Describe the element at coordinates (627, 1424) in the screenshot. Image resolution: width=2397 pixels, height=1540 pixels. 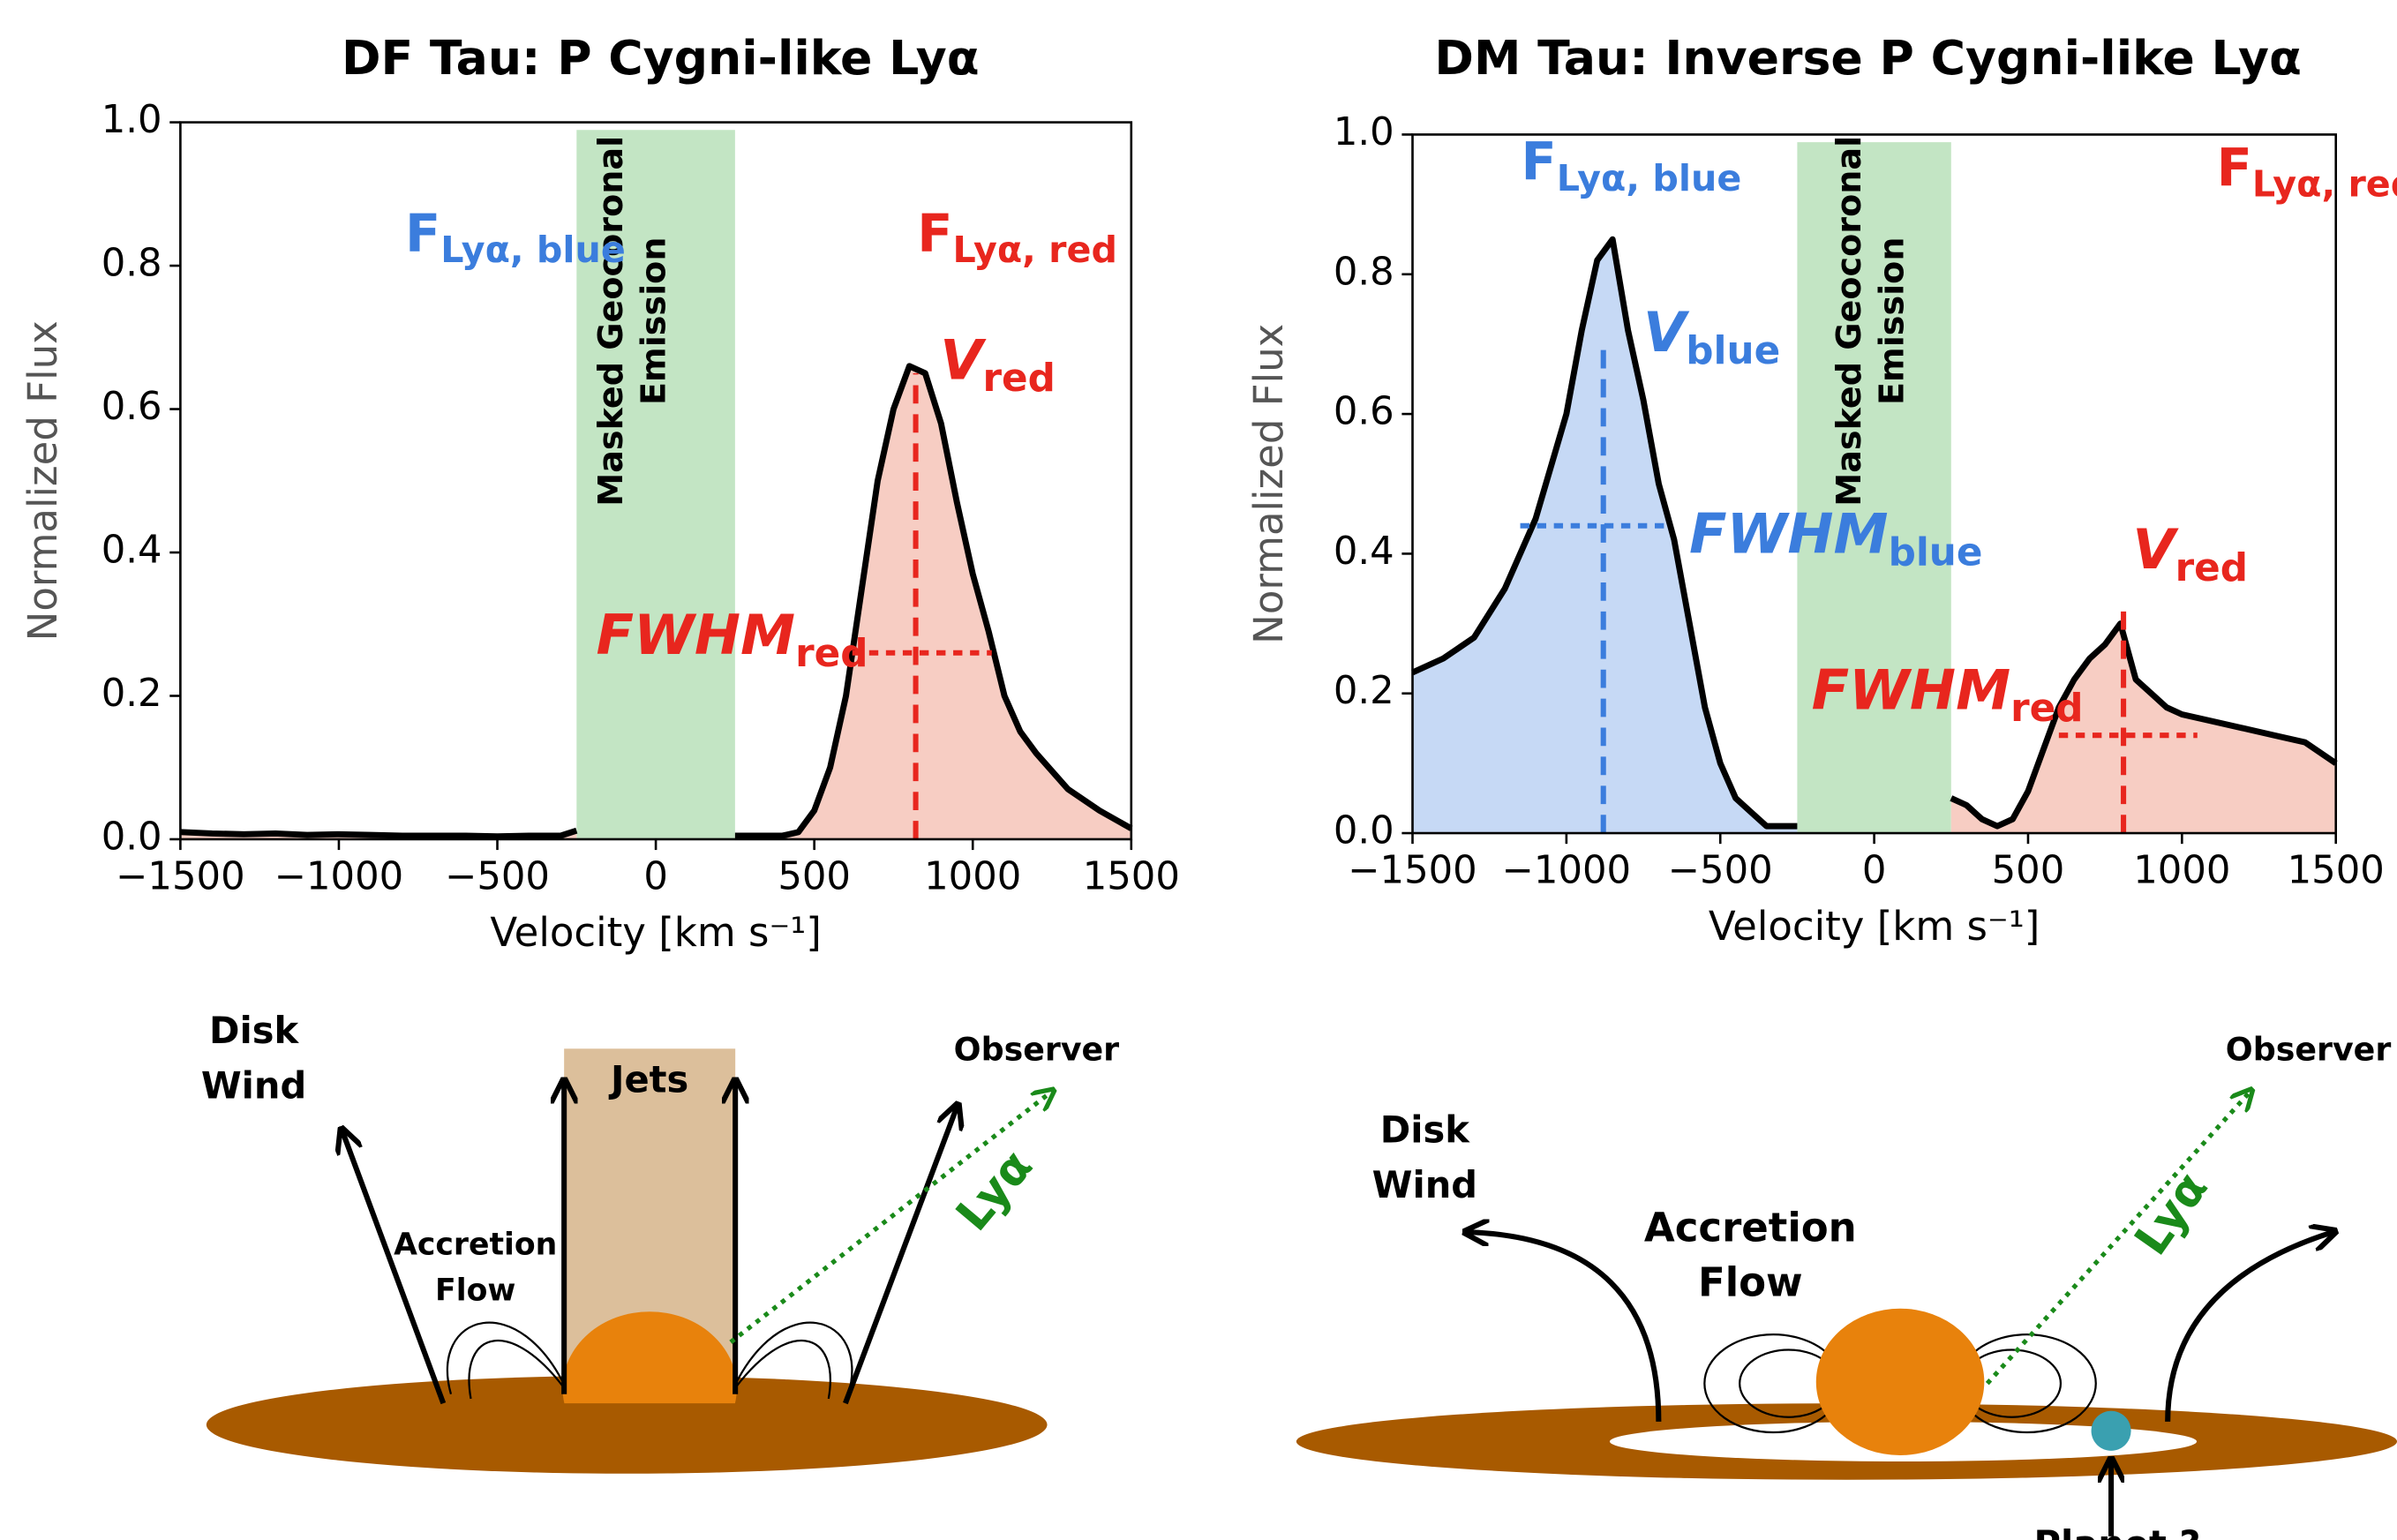
I see `disk` at that location.